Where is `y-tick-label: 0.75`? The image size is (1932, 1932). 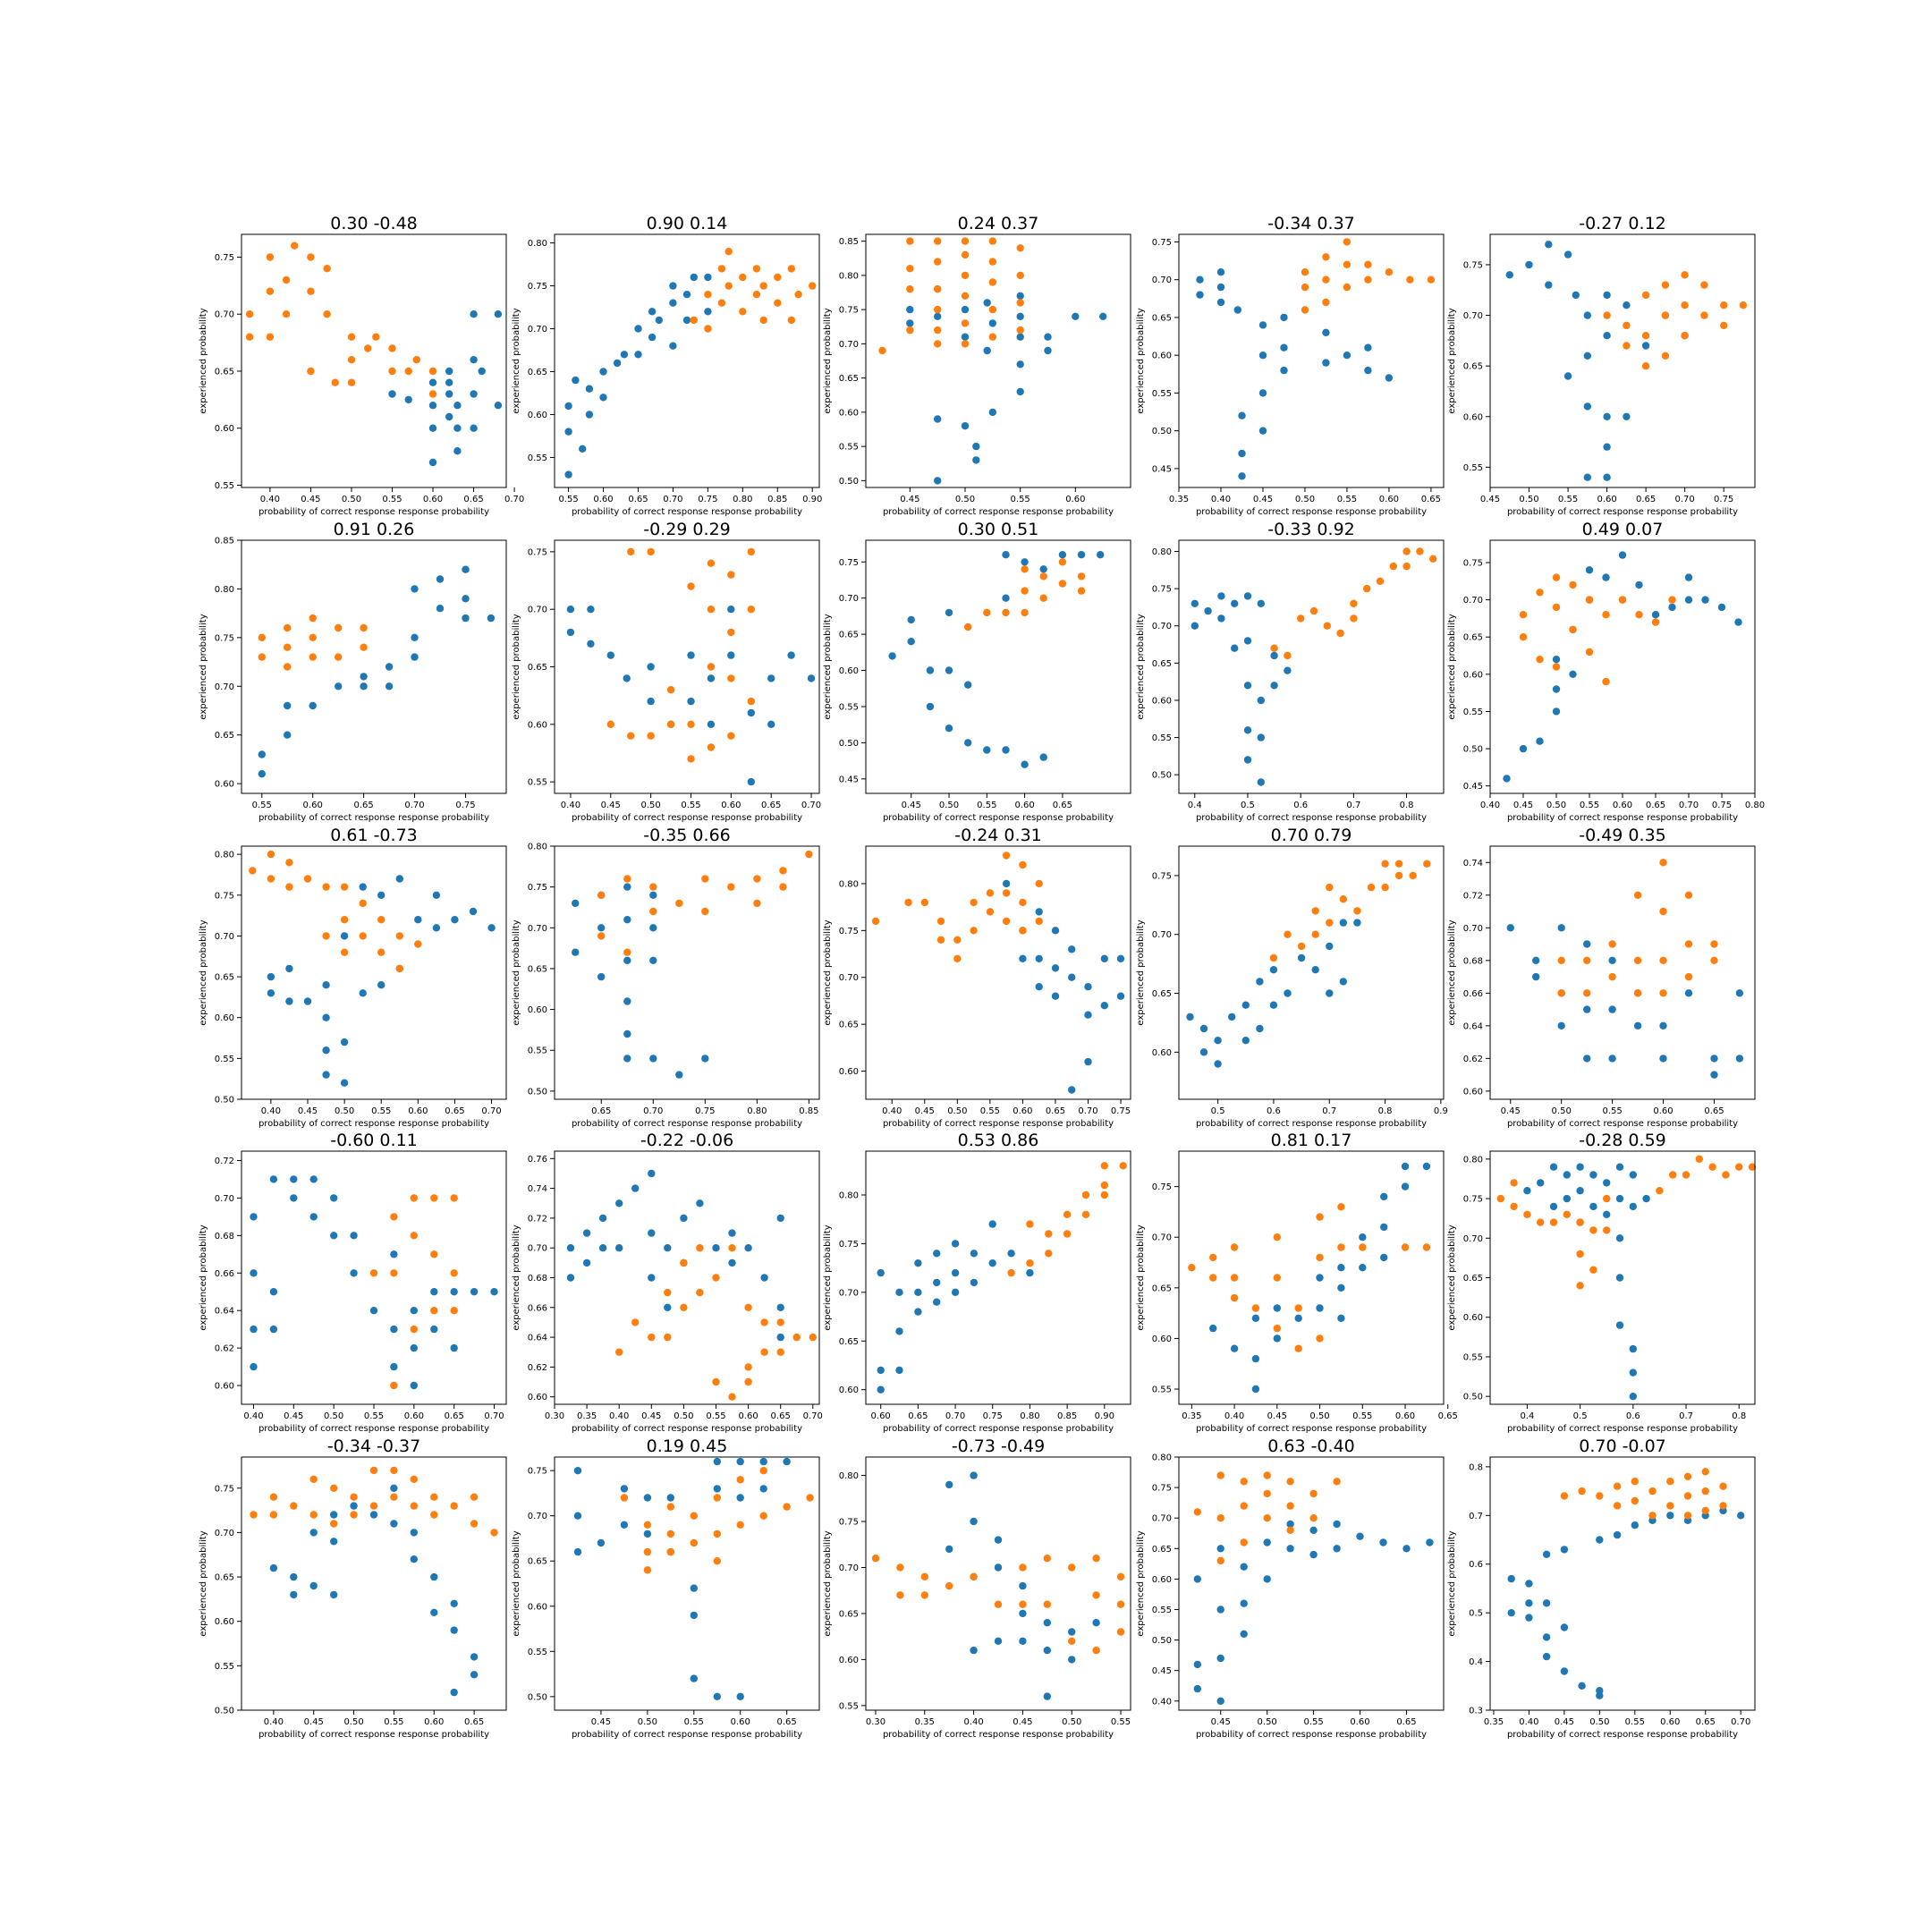 y-tick-label: 0.75 is located at coordinates (1162, 243).